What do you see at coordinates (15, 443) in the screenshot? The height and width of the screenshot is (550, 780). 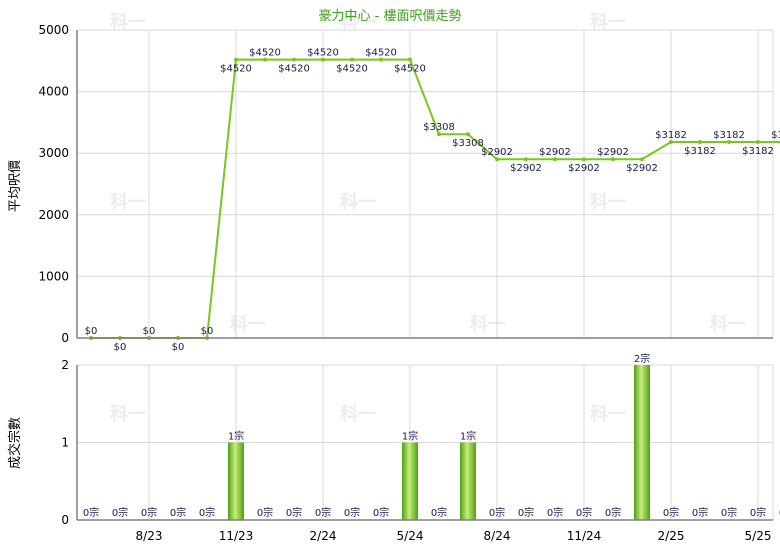 I see `bottom-ylabel: 成交宗數` at bounding box center [15, 443].